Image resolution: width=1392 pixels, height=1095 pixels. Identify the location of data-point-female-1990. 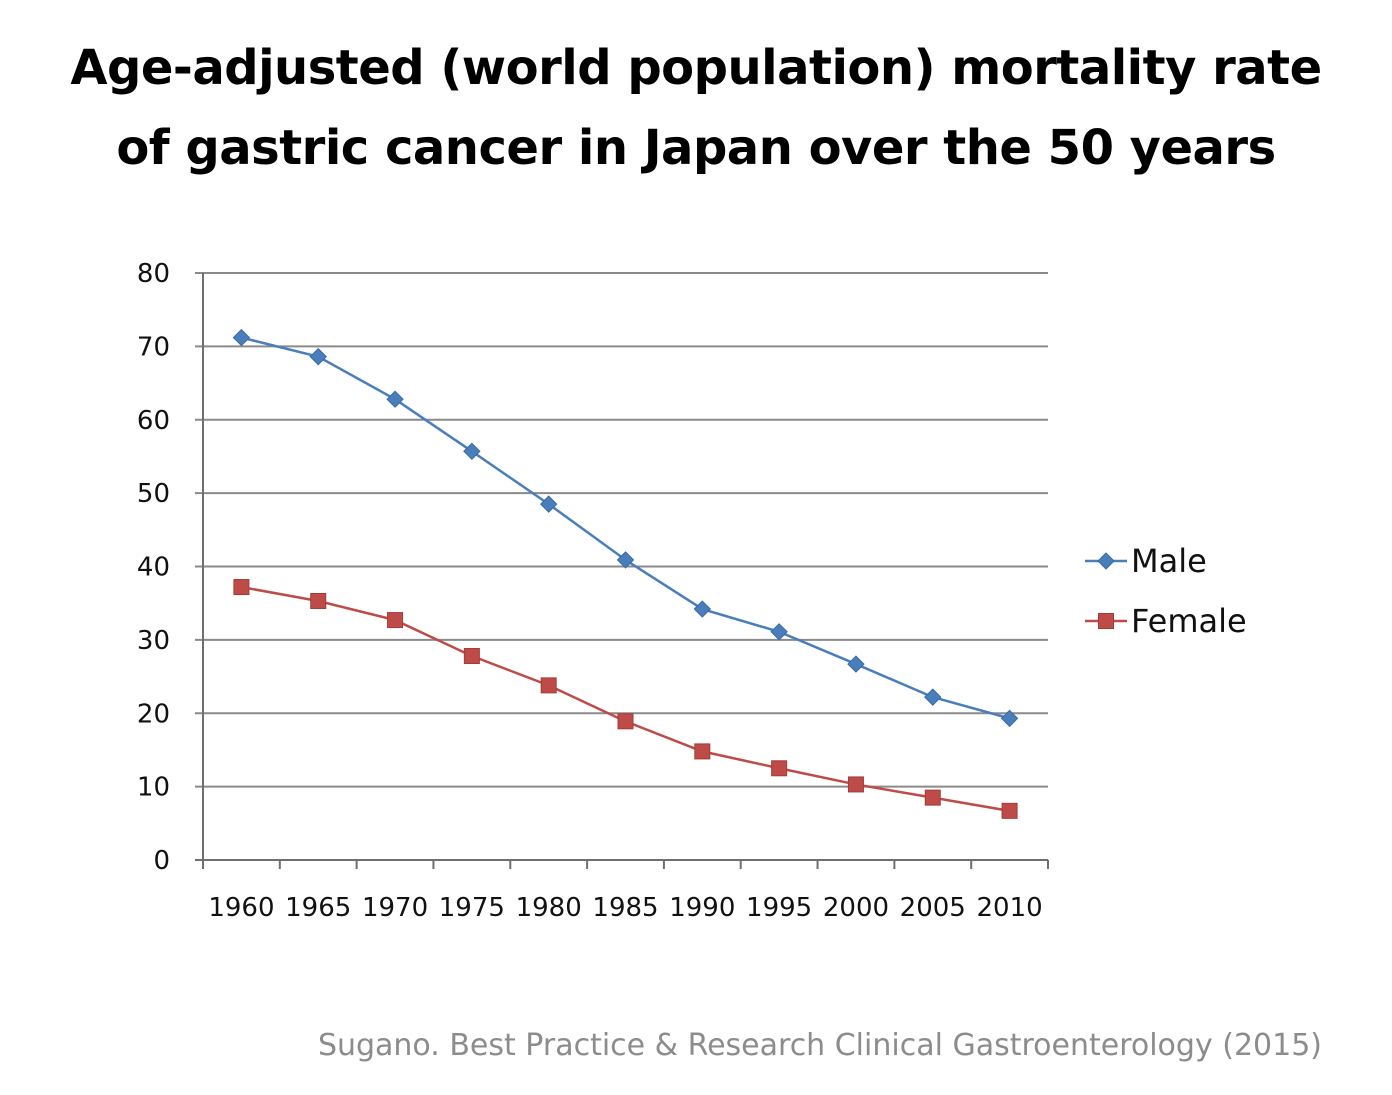
(702, 751).